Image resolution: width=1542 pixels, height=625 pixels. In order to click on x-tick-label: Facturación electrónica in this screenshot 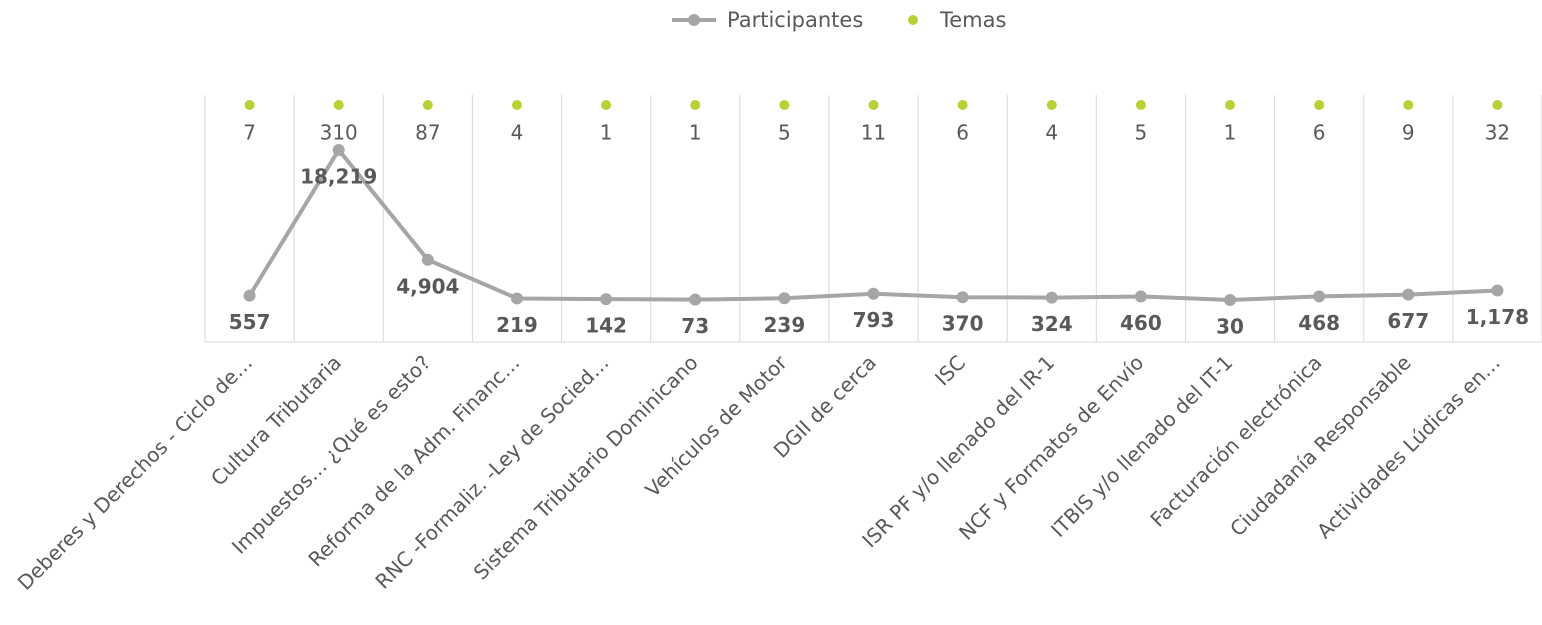, I will do `click(1235, 440)`.